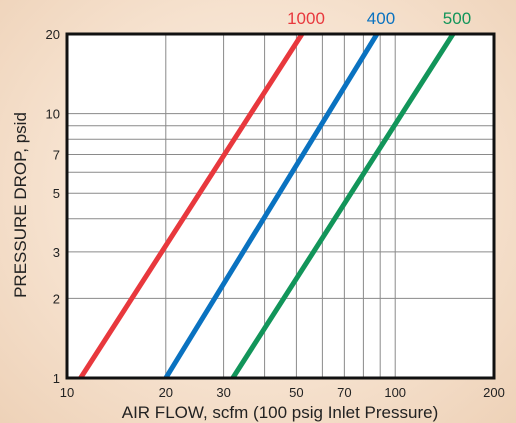 Image resolution: width=516 pixels, height=423 pixels. What do you see at coordinates (223, 392) in the screenshot?
I see `x-tick-label: 30` at bounding box center [223, 392].